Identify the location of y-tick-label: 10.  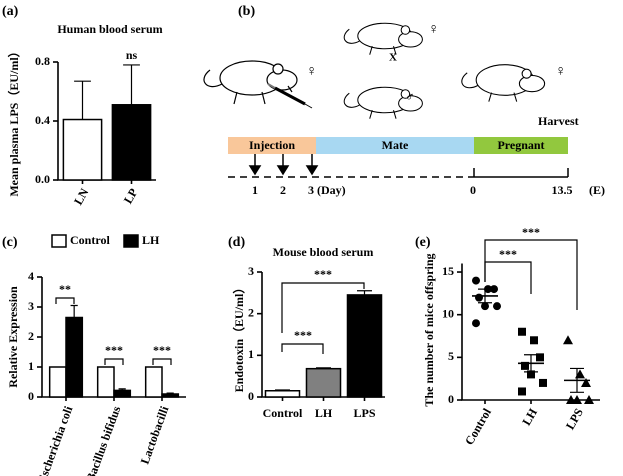
(448, 313).